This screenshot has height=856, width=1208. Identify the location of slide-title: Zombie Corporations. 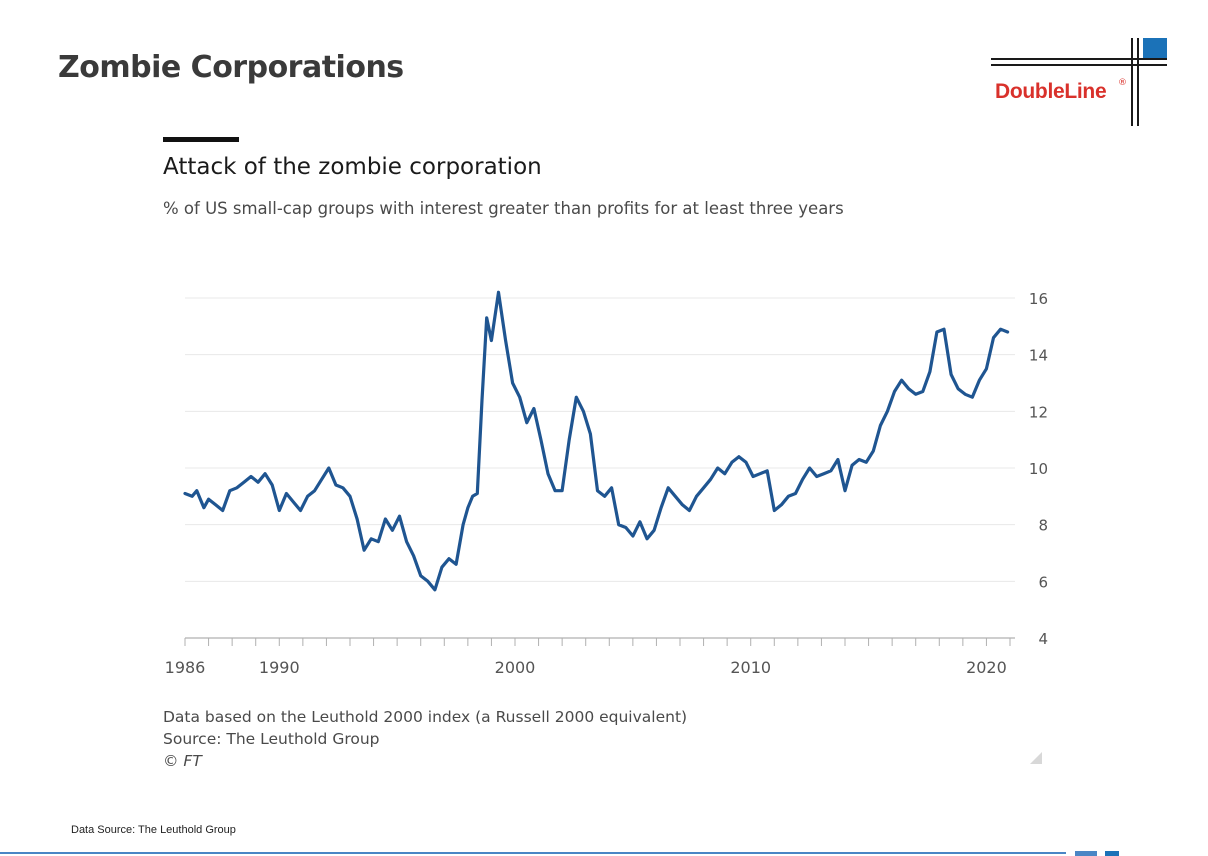
(231, 67).